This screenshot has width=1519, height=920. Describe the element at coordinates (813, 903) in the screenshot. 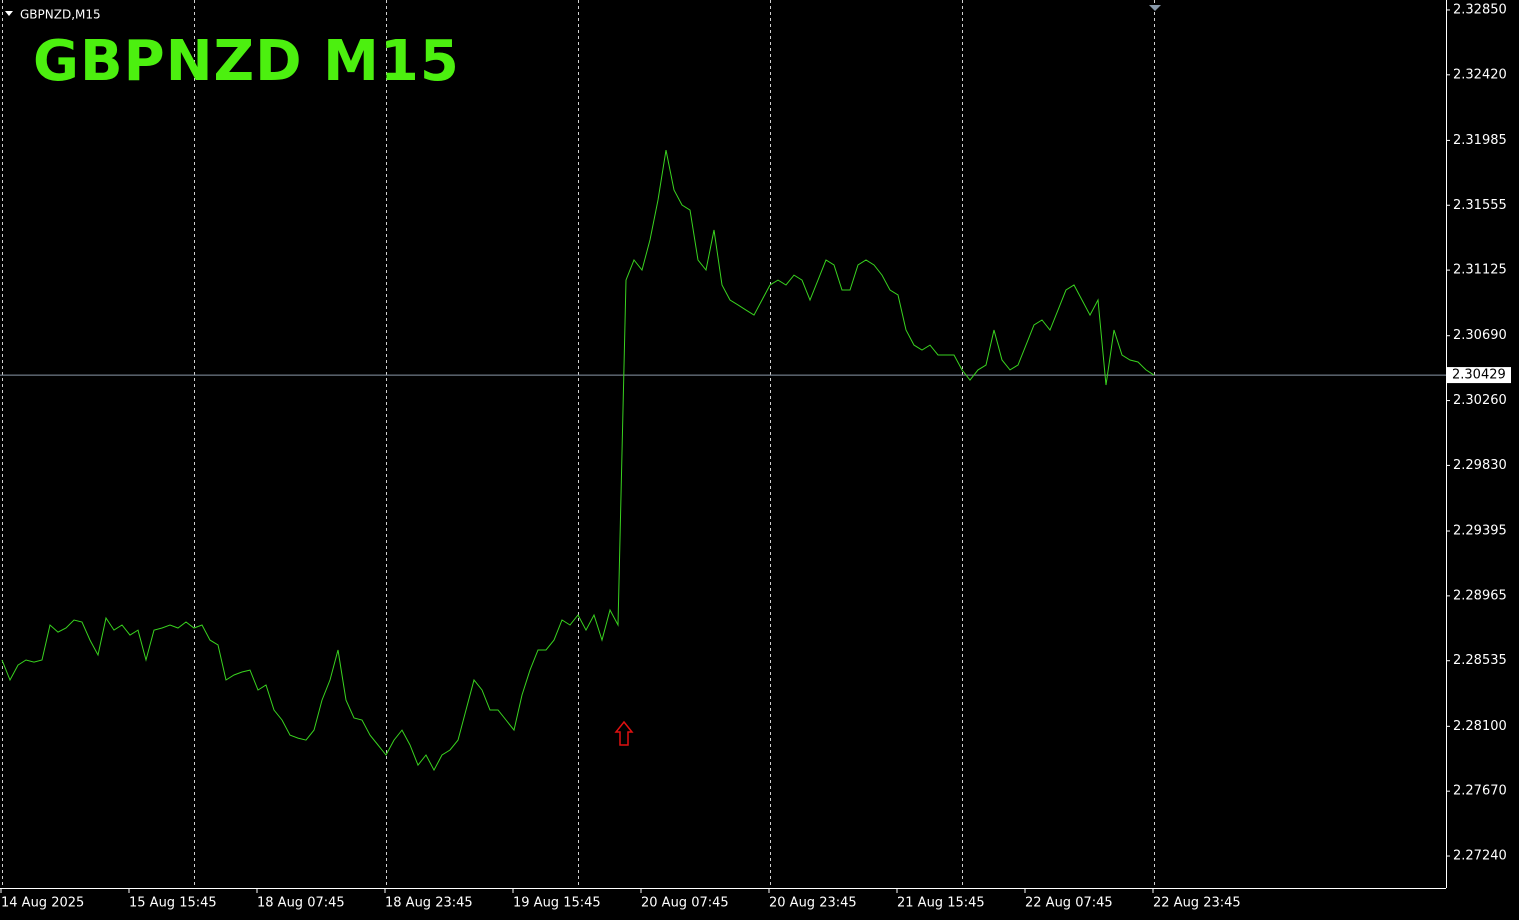

I see `x-tick-label: 20 Aug 23:45` at that location.